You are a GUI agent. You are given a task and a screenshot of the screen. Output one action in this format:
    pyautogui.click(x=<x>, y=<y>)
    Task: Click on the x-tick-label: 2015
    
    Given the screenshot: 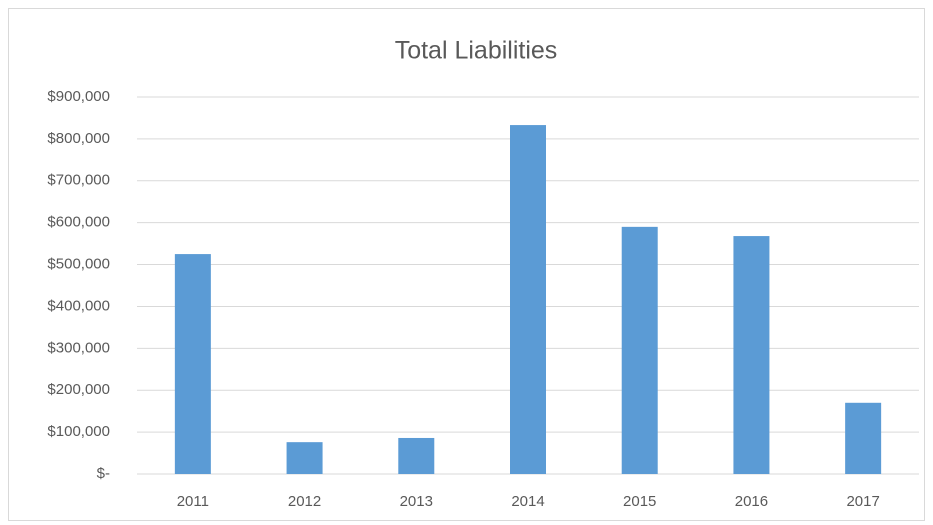 What is the action you would take?
    pyautogui.click(x=639, y=501)
    